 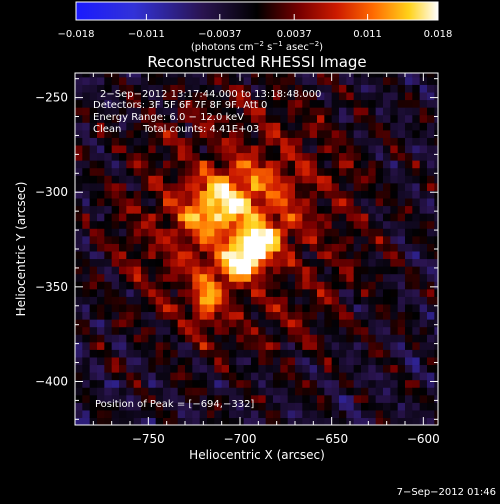 What do you see at coordinates (367, 34) in the screenshot?
I see `colorbar-tick-label: 0.011` at bounding box center [367, 34].